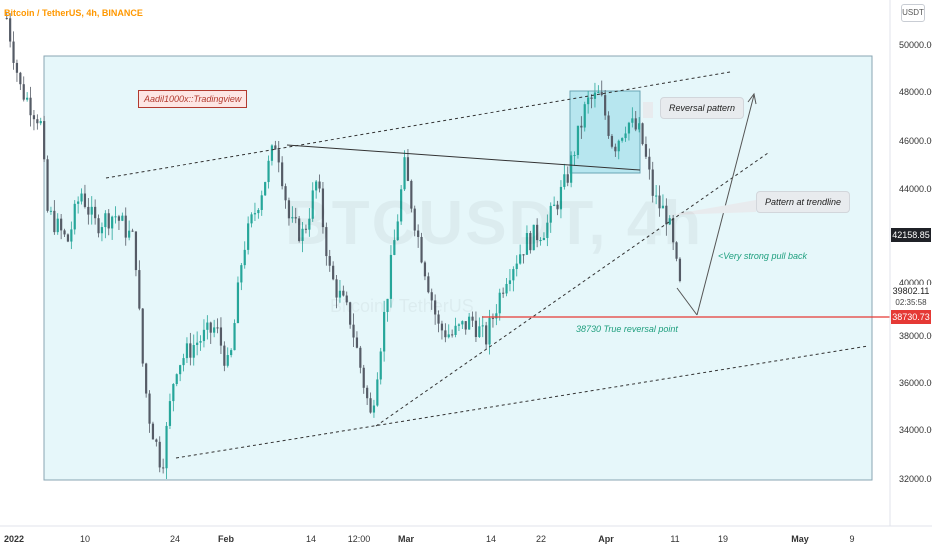 The image size is (932, 550). Describe the element at coordinates (911, 291) in the screenshot. I see `current-price-tag: 39802.11` at that location.